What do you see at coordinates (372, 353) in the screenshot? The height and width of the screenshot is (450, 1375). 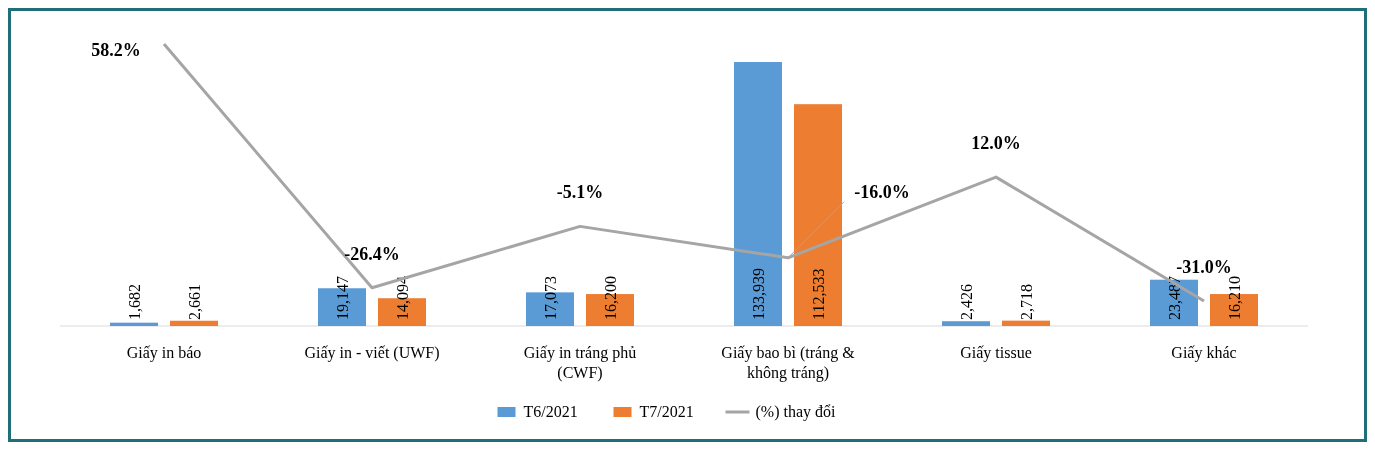 I see `x-tick-label: Giấy in - viết (UWF)` at bounding box center [372, 353].